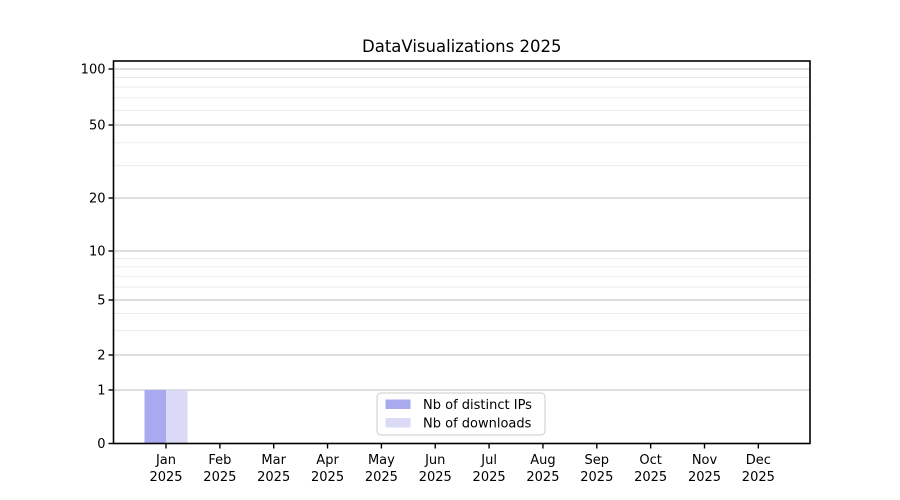 This screenshot has width=900, height=500. What do you see at coordinates (477, 405) in the screenshot?
I see `legend-label-distinct-ips: Nb of distinct IPs` at bounding box center [477, 405].